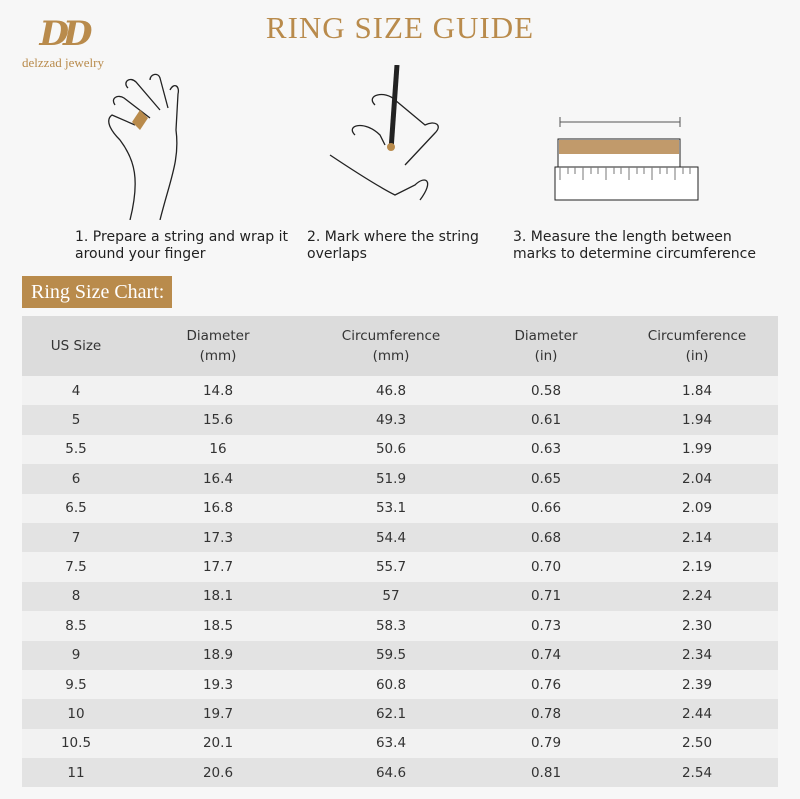  Describe the element at coordinates (697, 773) in the screenshot. I see `table-cell: 2.54` at that location.